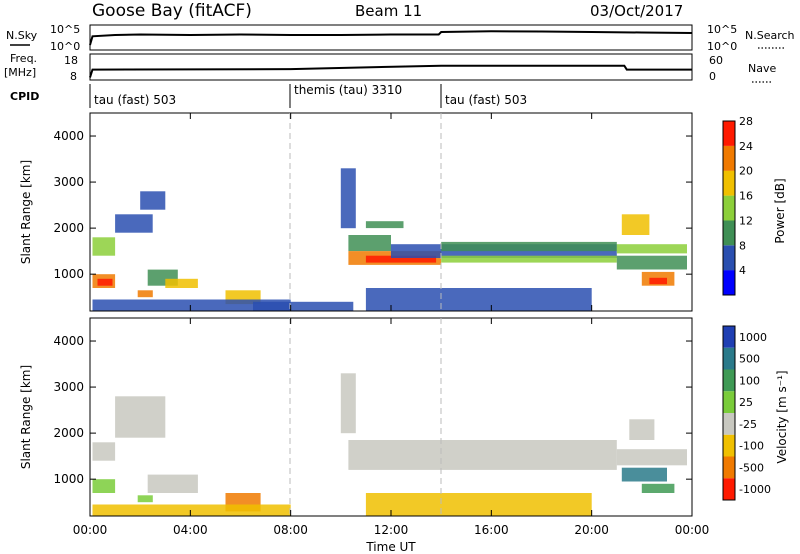  I want to click on velocity-colorbar-tick-7: -1000, so click(755, 489).